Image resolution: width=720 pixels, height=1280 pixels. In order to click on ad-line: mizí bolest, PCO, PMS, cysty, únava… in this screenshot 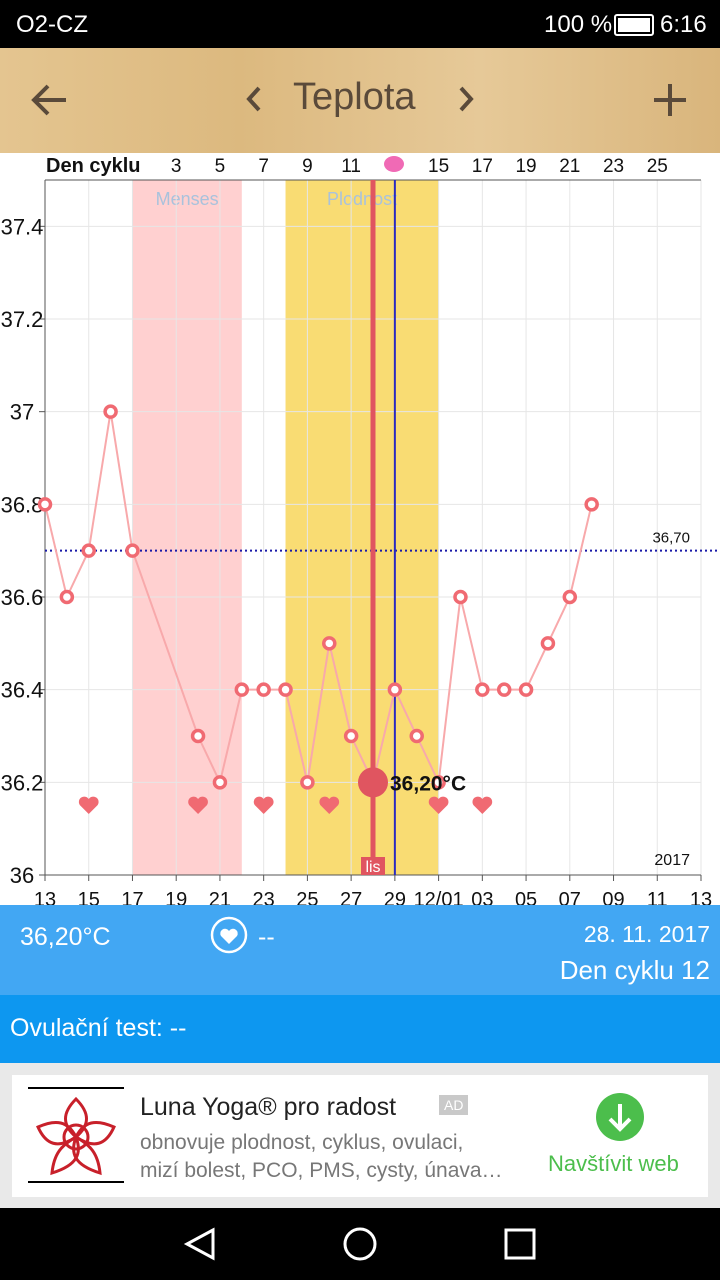, I will do `click(321, 1170)`.